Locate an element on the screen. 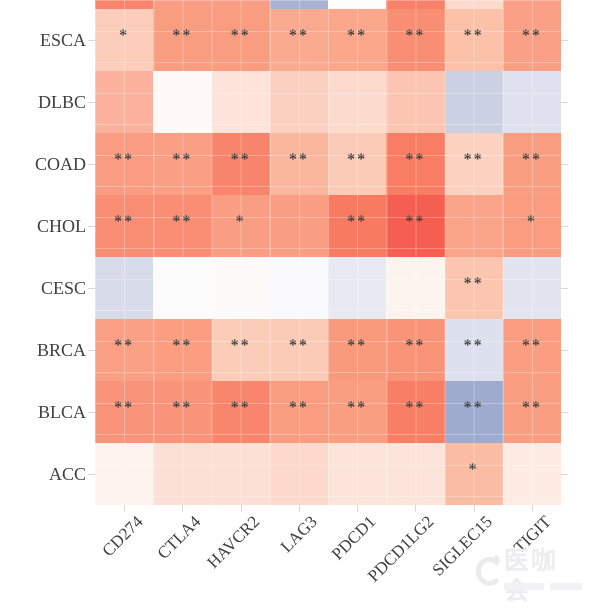 This screenshot has height=608, width=614. heatmap-cell-BLCA-PDCD1: ** is located at coordinates (357, 412).